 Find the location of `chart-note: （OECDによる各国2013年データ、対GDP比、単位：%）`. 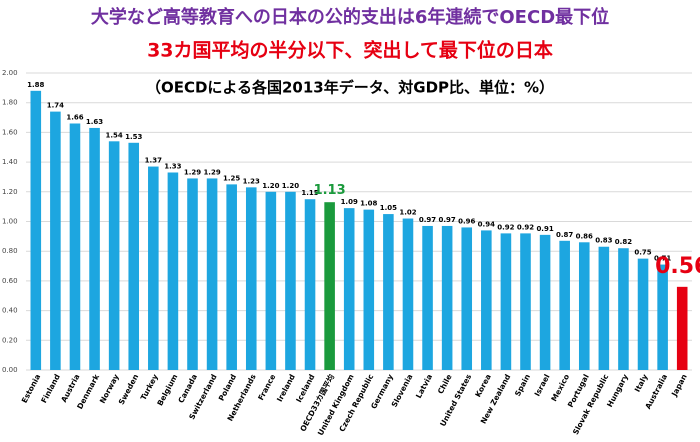

chart-note: （OECDによる各国2013年データ、対GDP比、単位：%） is located at coordinates (350, 88).